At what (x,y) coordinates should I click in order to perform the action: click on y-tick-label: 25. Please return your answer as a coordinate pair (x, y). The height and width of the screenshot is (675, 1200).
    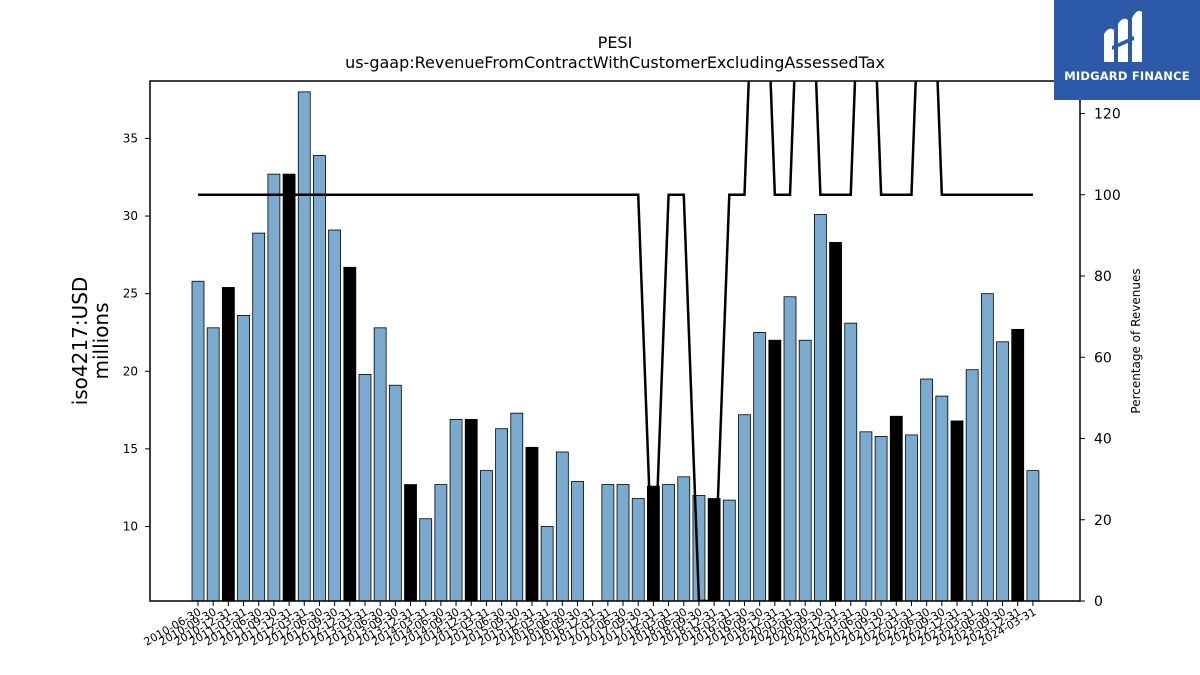
    Looking at the image, I should click on (130, 294).